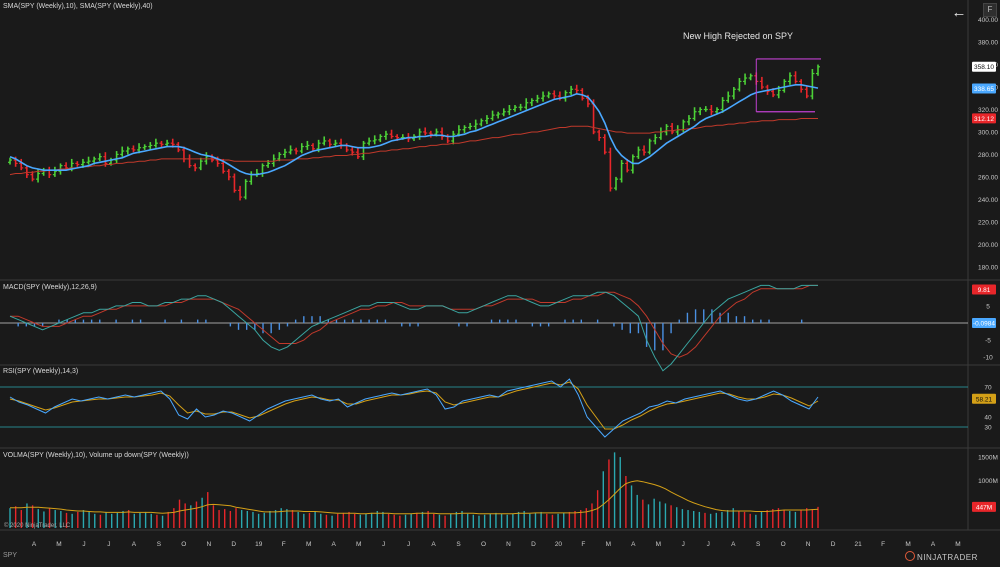 The width and height of the screenshot is (1000, 567). I want to click on y-tick-label: -5, so click(988, 341).